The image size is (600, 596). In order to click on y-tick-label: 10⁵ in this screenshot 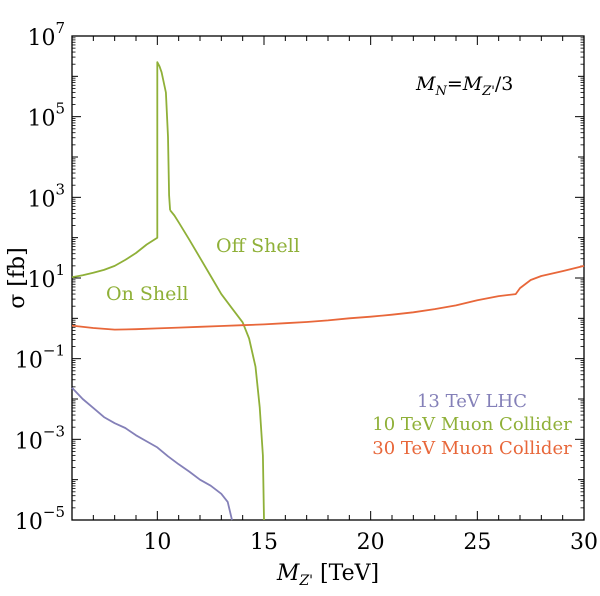, I will do `click(46, 116)`.